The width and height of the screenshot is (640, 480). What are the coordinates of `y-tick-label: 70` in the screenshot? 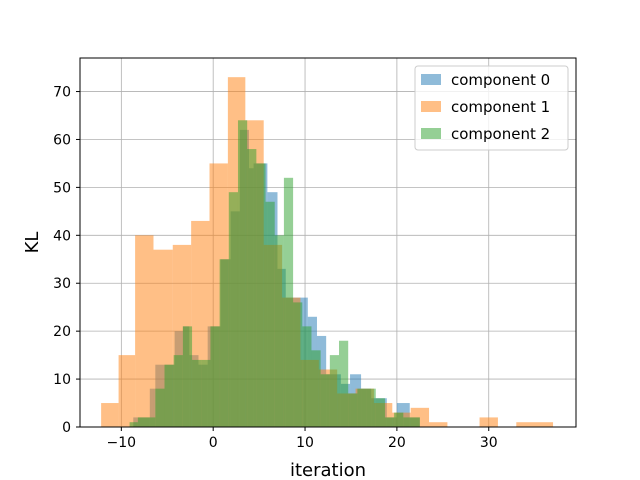 It's located at (62, 93).